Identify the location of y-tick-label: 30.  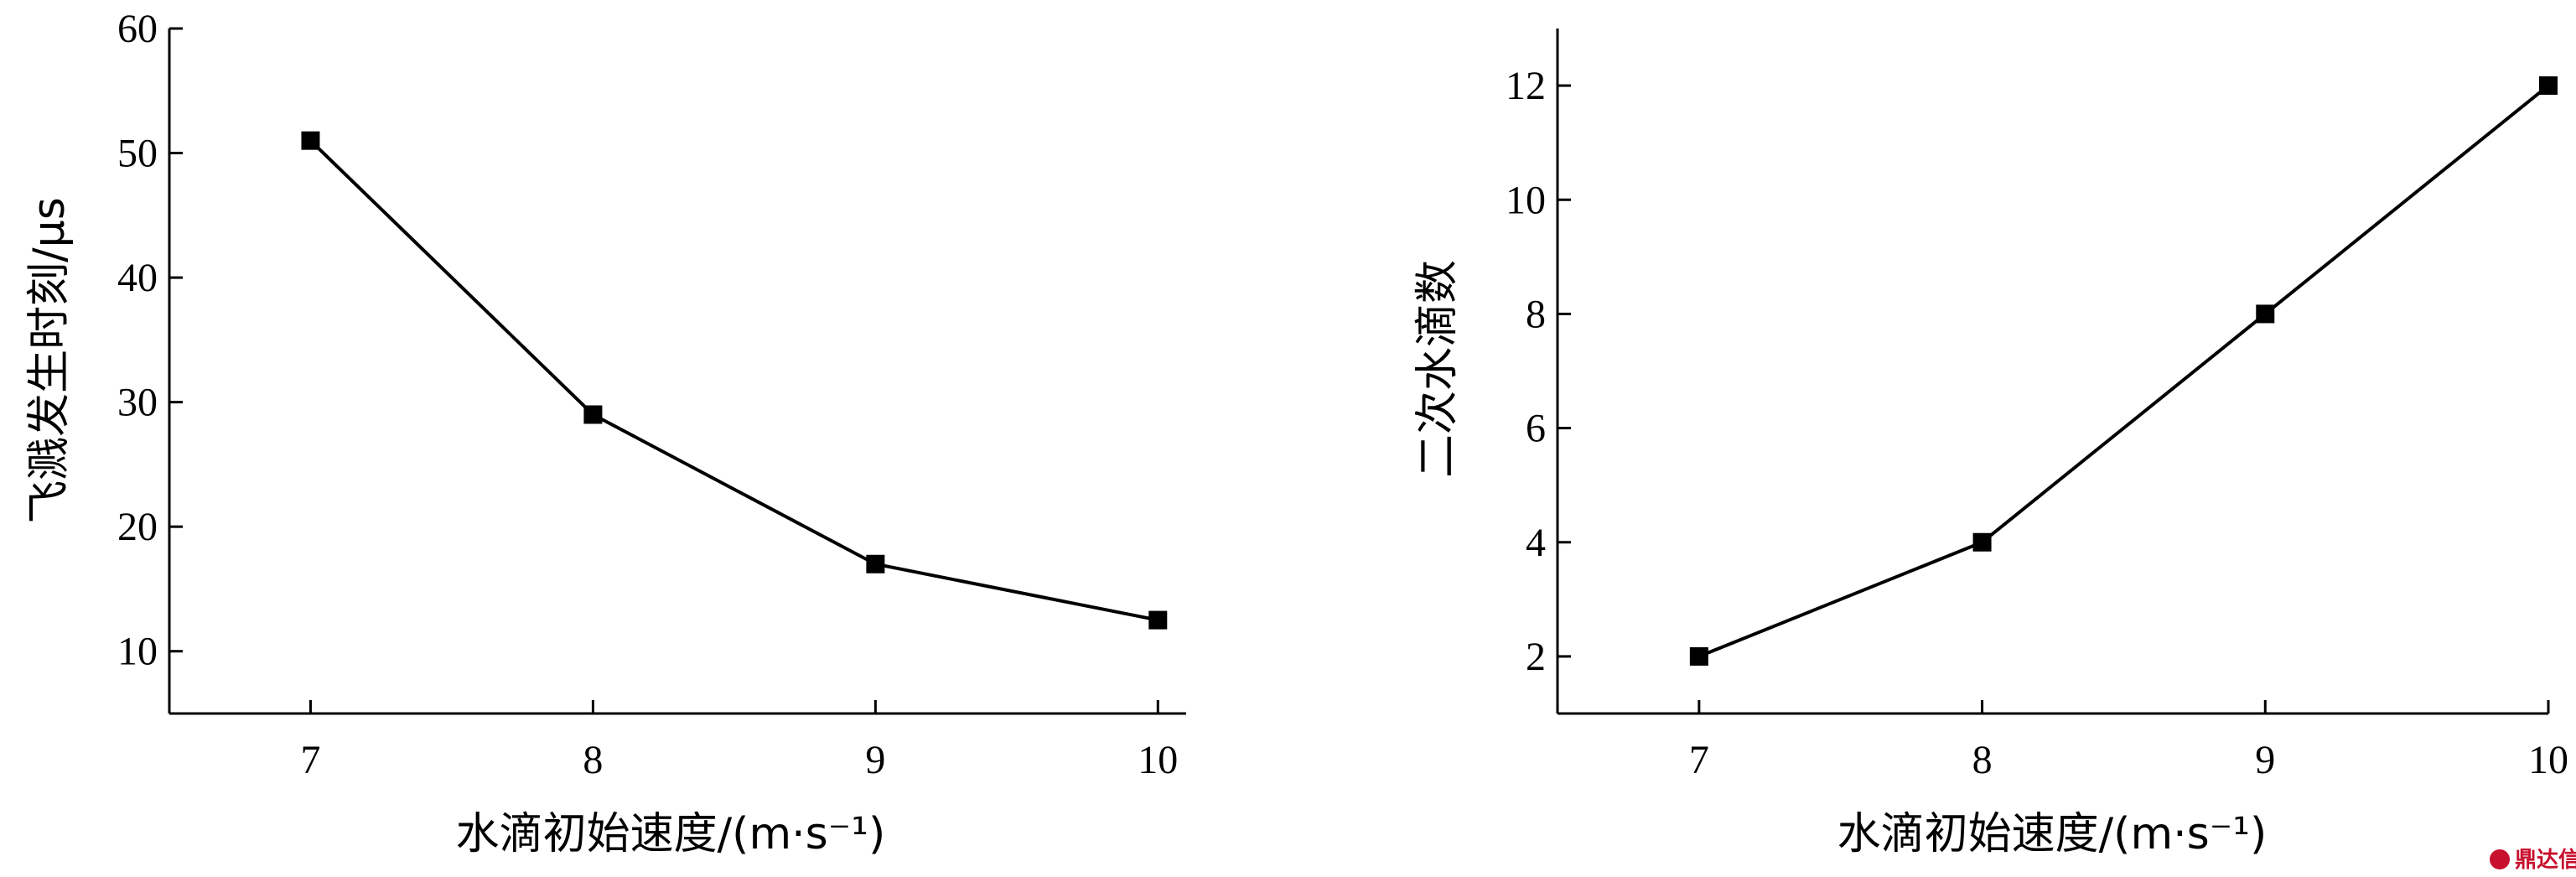
(137, 403).